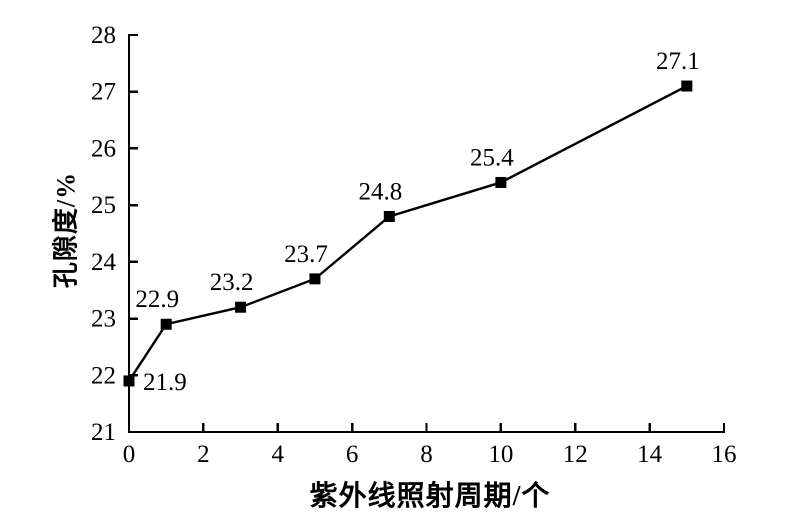 The image size is (803, 525). Describe the element at coordinates (492, 157) in the screenshot. I see `data-point-label: 25.4` at that location.